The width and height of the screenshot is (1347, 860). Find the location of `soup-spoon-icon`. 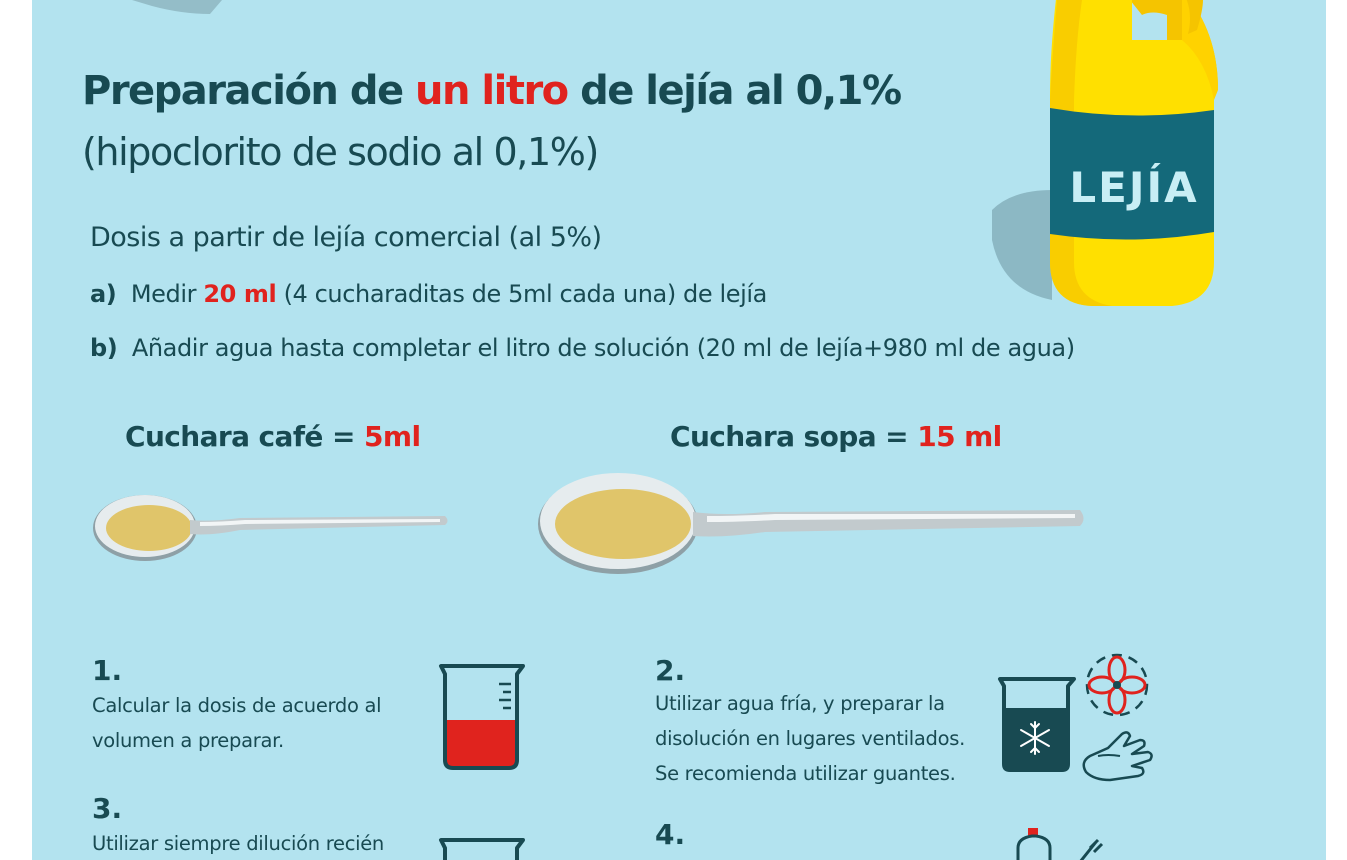

soup-spoon-icon is located at coordinates (811, 523).